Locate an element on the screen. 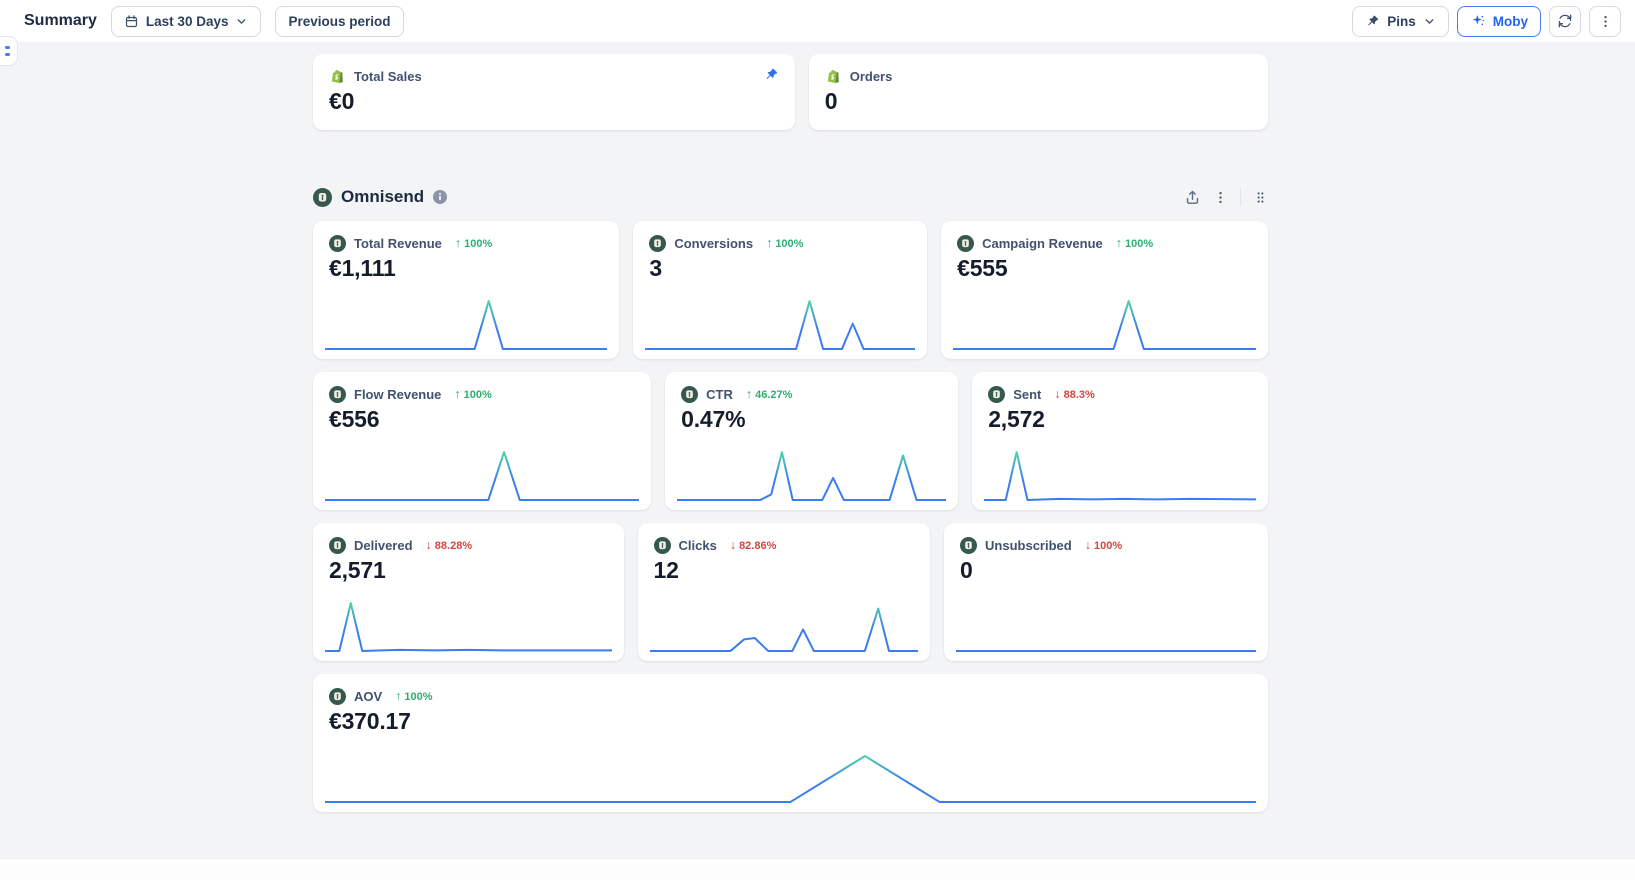 This screenshot has width=1635, height=880. pins-dropdown: Pins is located at coordinates (1400, 21).